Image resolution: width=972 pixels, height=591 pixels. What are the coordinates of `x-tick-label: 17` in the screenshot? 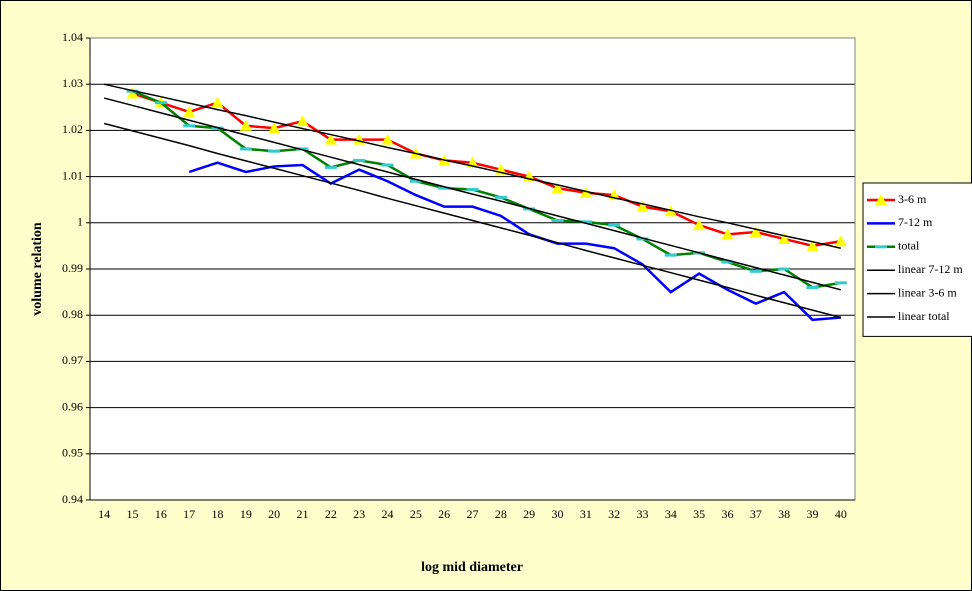 It's located at (189, 514).